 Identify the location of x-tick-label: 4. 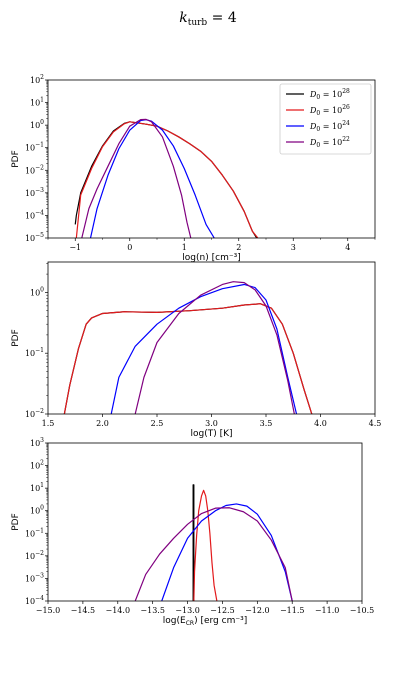
(347, 247).